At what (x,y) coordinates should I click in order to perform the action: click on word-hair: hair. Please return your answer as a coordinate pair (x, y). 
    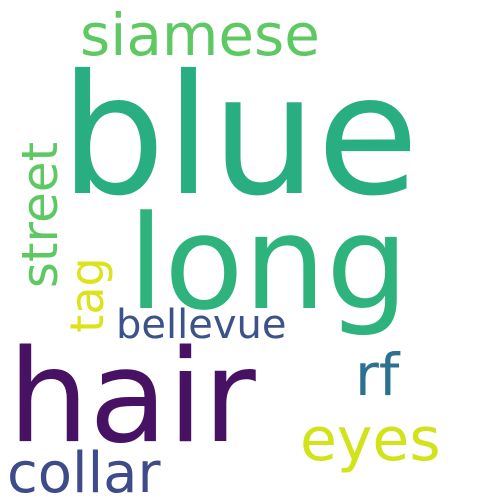
    Looking at the image, I should click on (132, 397).